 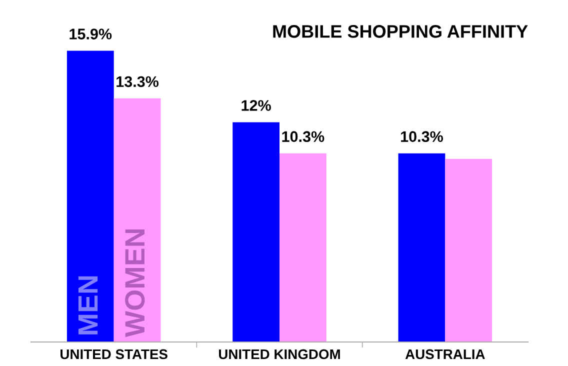 What do you see at coordinates (114, 354) in the screenshot?
I see `x-tick-label: UNITED STATES` at bounding box center [114, 354].